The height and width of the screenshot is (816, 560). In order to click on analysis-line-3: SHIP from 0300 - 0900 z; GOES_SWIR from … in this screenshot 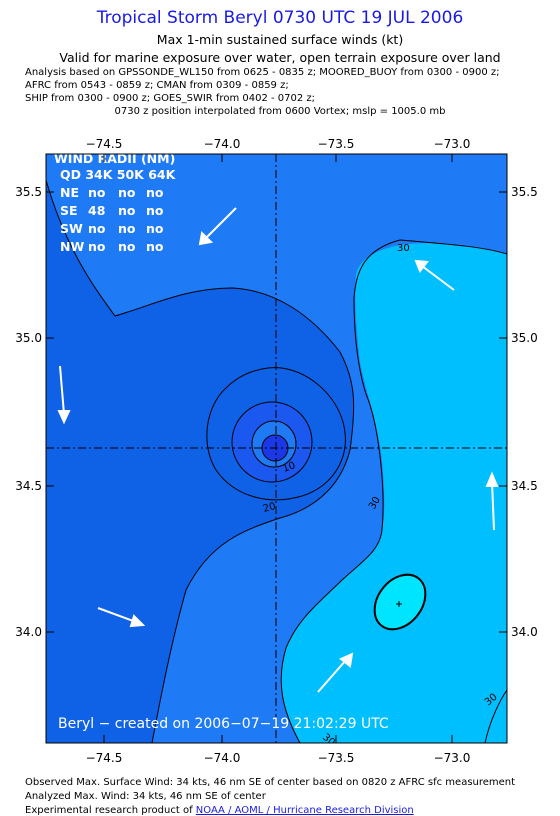, I will do `click(170, 98)`.